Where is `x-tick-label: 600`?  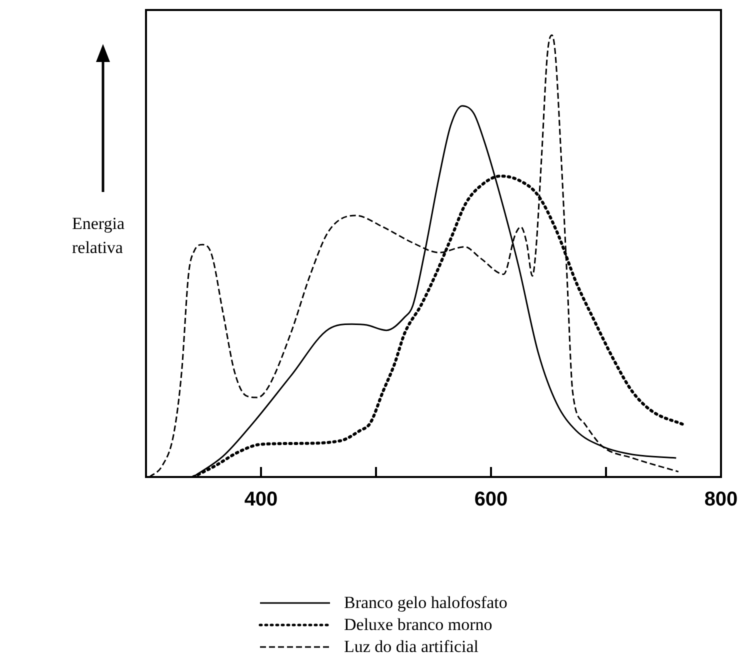
x-tick-label: 600 is located at coordinates (491, 499).